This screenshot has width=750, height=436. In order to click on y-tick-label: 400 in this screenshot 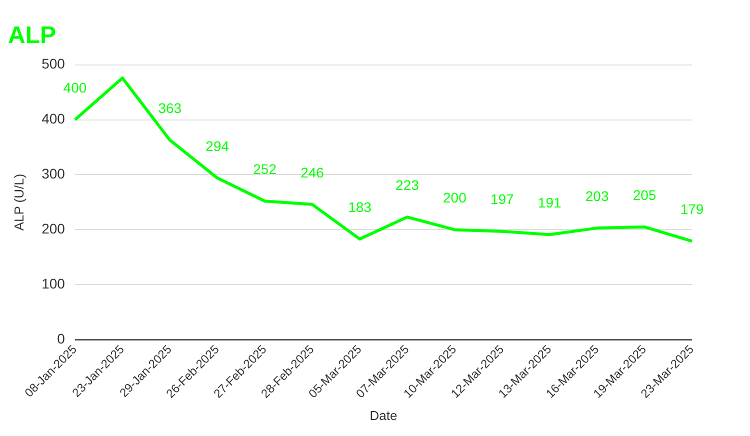, I will do `click(54, 118)`.